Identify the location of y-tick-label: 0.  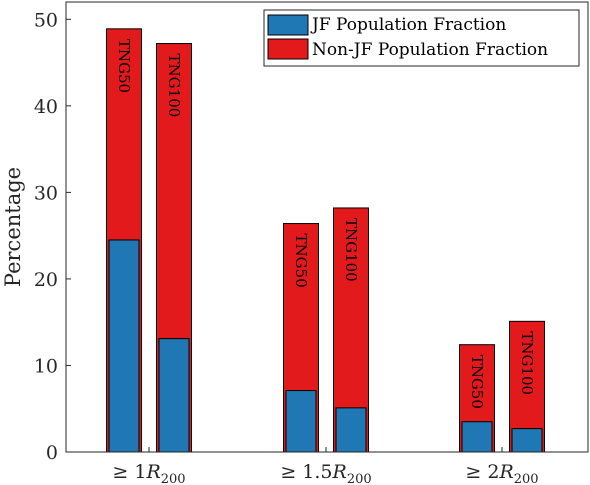
(52, 453).